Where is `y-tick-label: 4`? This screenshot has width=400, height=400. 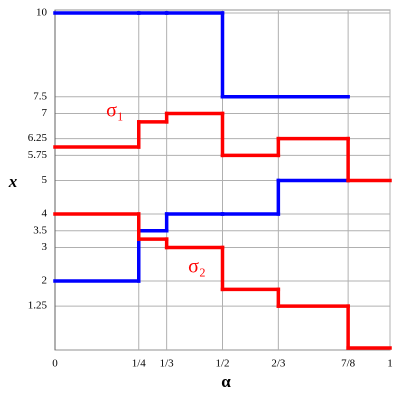
y-tick-label: 4 is located at coordinates (45, 214).